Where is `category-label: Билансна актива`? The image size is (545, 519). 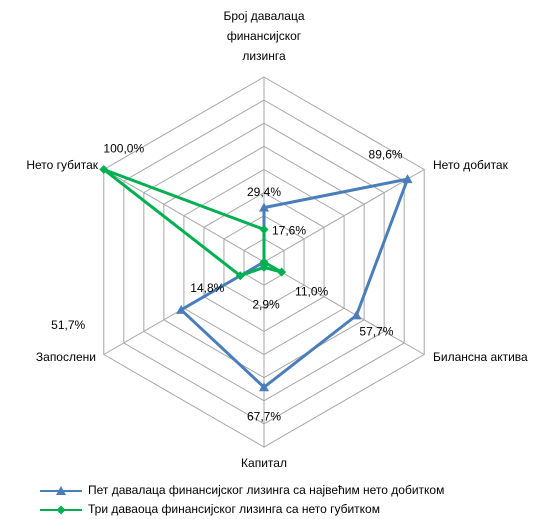 category-label: Билансна актива is located at coordinates (480, 357).